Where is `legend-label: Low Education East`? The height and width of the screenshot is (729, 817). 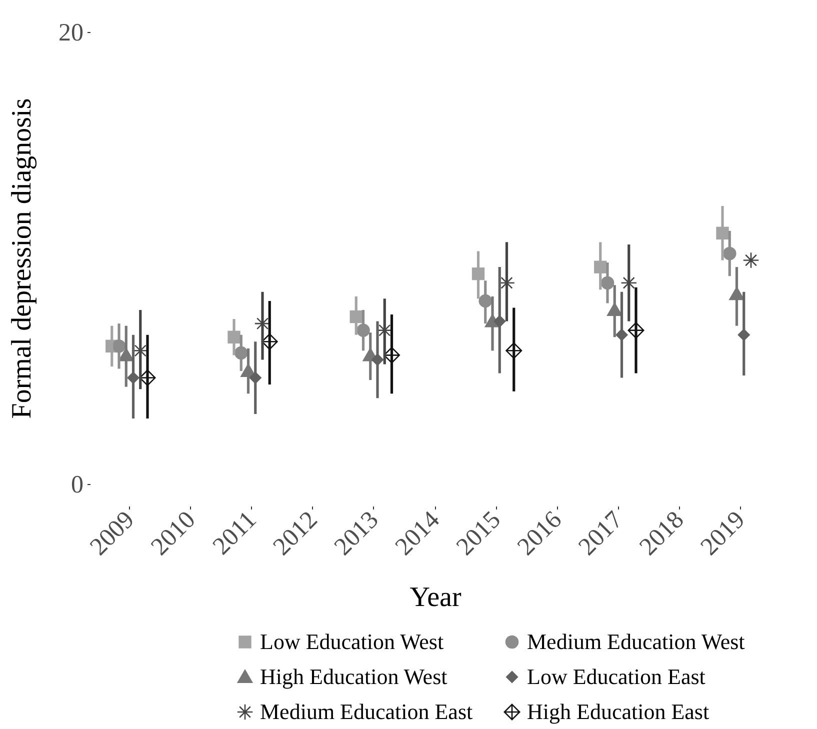 legend-label: Low Education East is located at coordinates (616, 676).